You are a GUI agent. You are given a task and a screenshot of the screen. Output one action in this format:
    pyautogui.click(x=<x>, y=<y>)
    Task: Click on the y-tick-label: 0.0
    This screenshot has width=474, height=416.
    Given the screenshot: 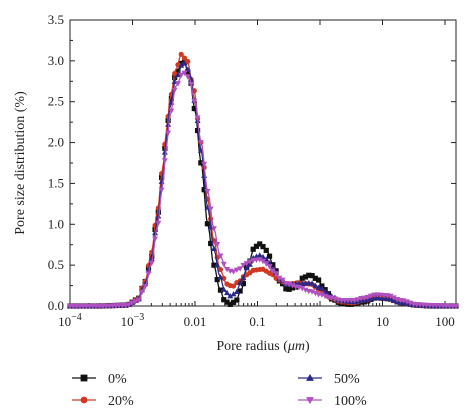 What is the action you would take?
    pyautogui.click(x=56, y=305)
    